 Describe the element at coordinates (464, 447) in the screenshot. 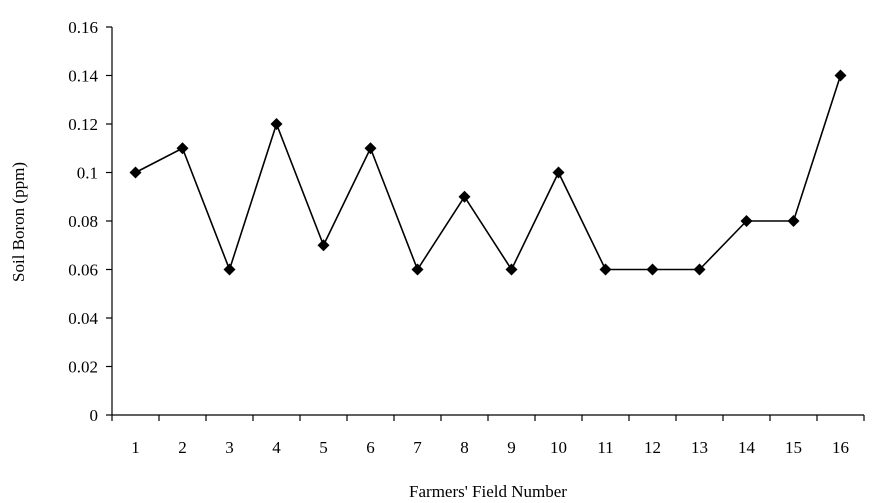

I see `x-tick-label: 8` at that location.